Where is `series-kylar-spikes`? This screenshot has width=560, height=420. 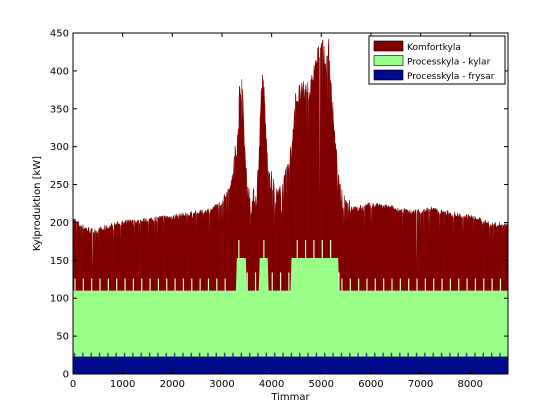
series-kylar-spikes is located at coordinates (288, 265).